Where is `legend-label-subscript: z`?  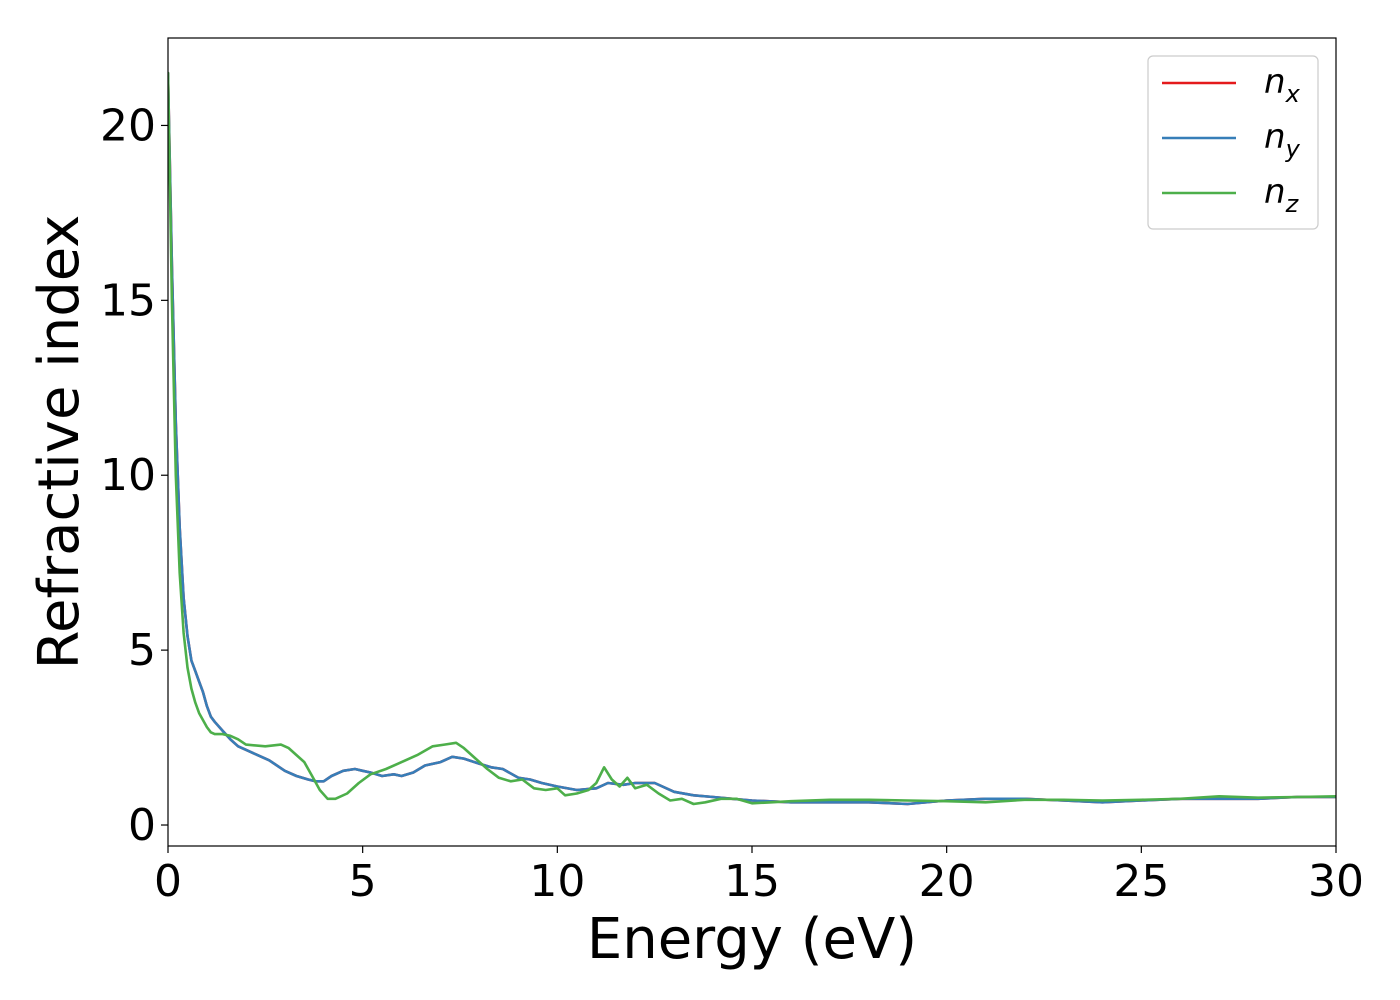
legend-label-subscript: z is located at coordinates (1292, 204).